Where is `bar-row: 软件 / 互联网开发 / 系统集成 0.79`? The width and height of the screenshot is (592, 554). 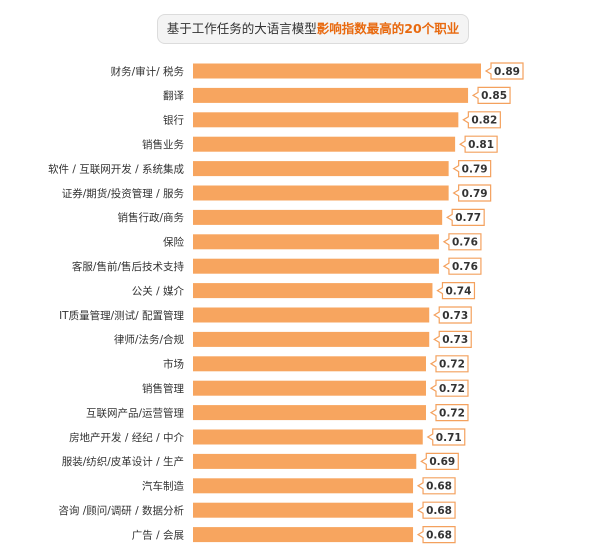
bar-row: 软件 / 互联网开发 / 系统集成 0.79 is located at coordinates (270, 169).